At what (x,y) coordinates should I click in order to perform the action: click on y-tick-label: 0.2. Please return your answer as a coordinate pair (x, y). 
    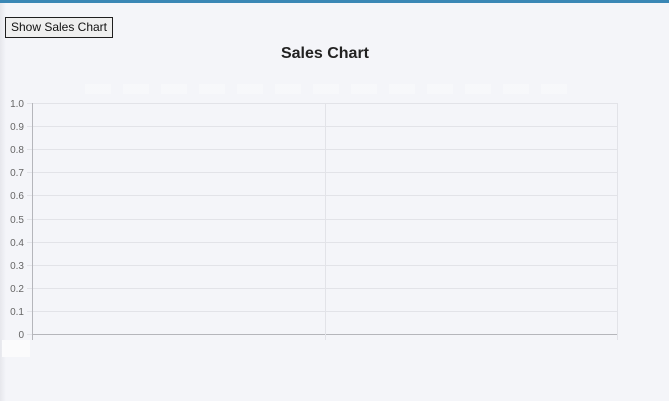
    Looking at the image, I should click on (17, 289).